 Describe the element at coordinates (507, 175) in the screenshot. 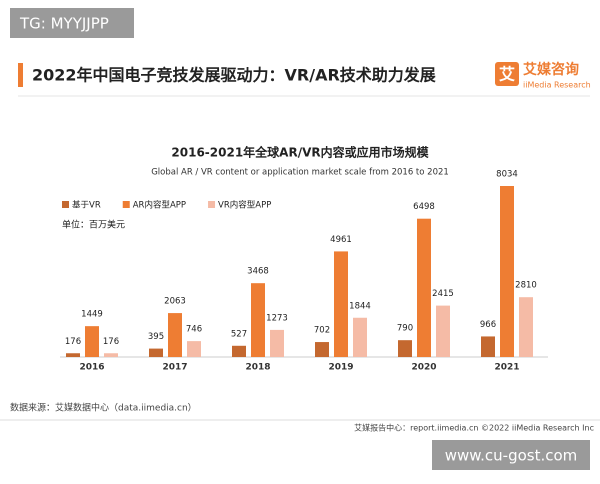

I see `value-label: 8034` at that location.